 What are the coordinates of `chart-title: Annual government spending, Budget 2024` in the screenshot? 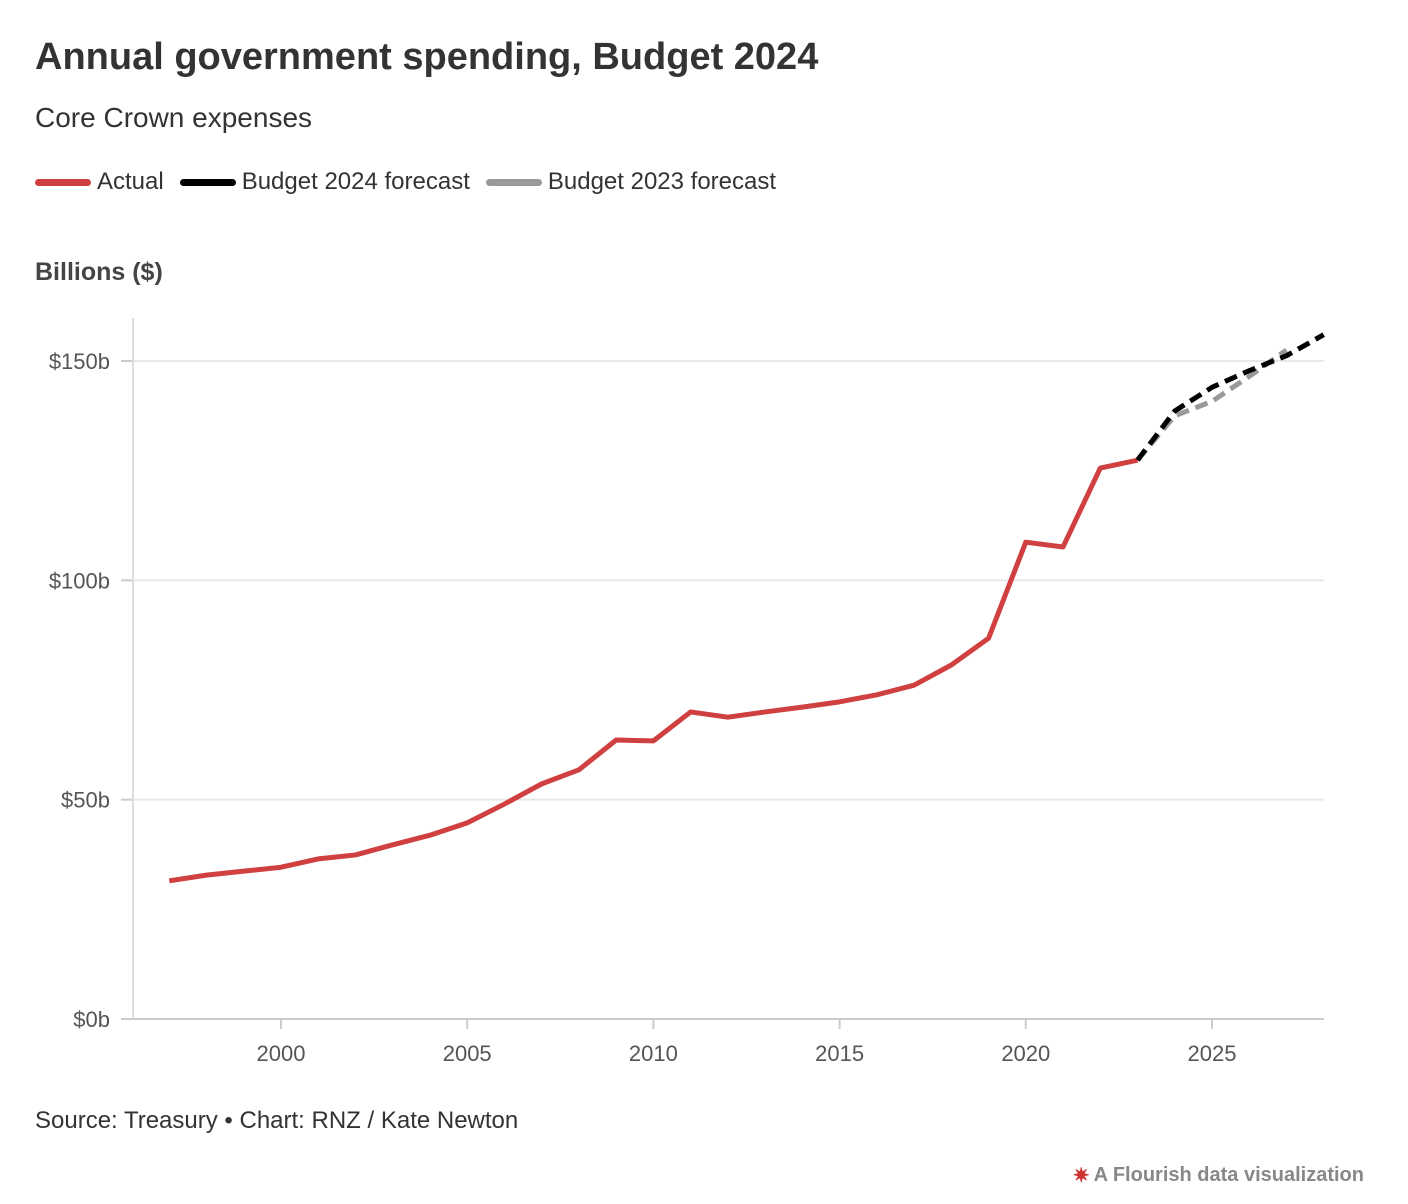 It's located at (427, 57).